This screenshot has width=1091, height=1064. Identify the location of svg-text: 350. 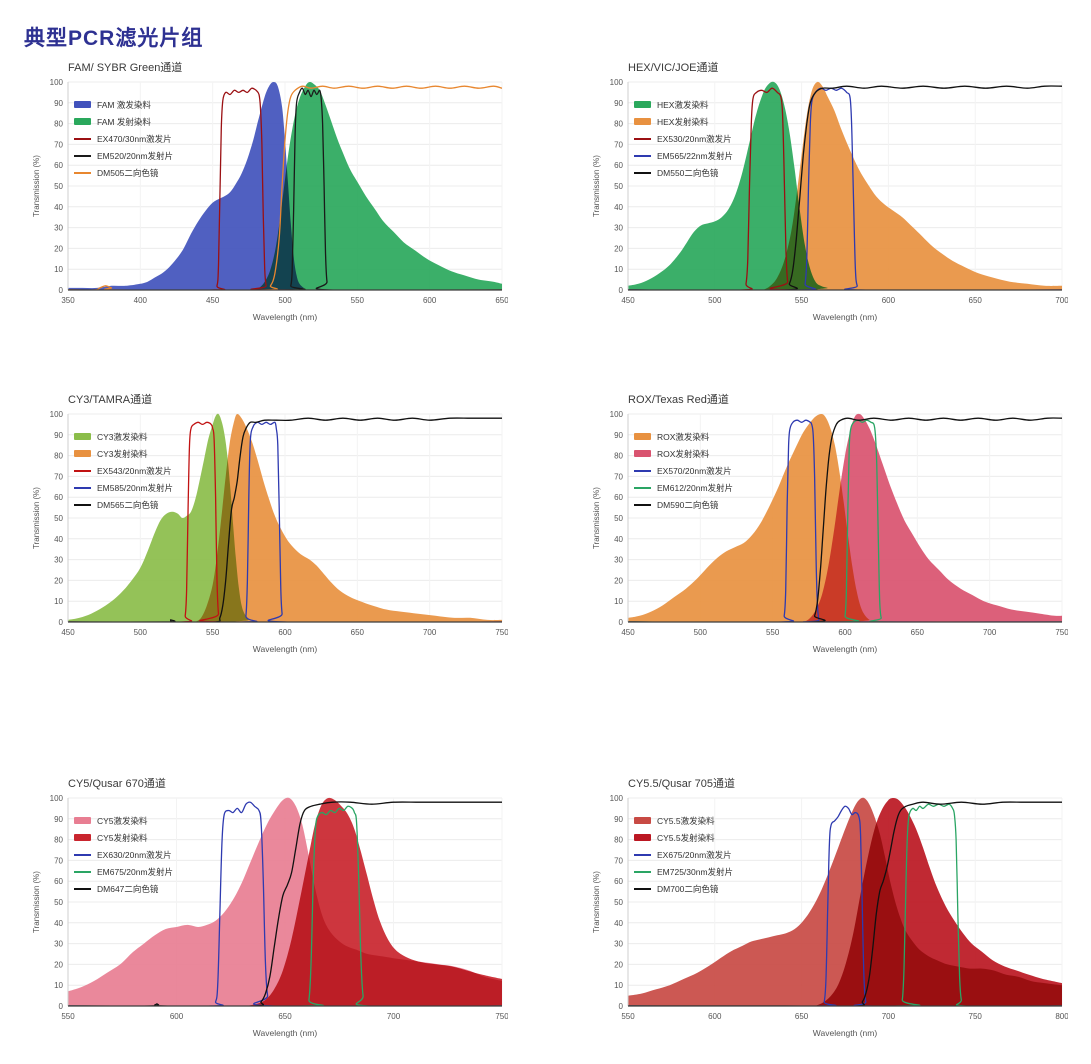
(68, 300).